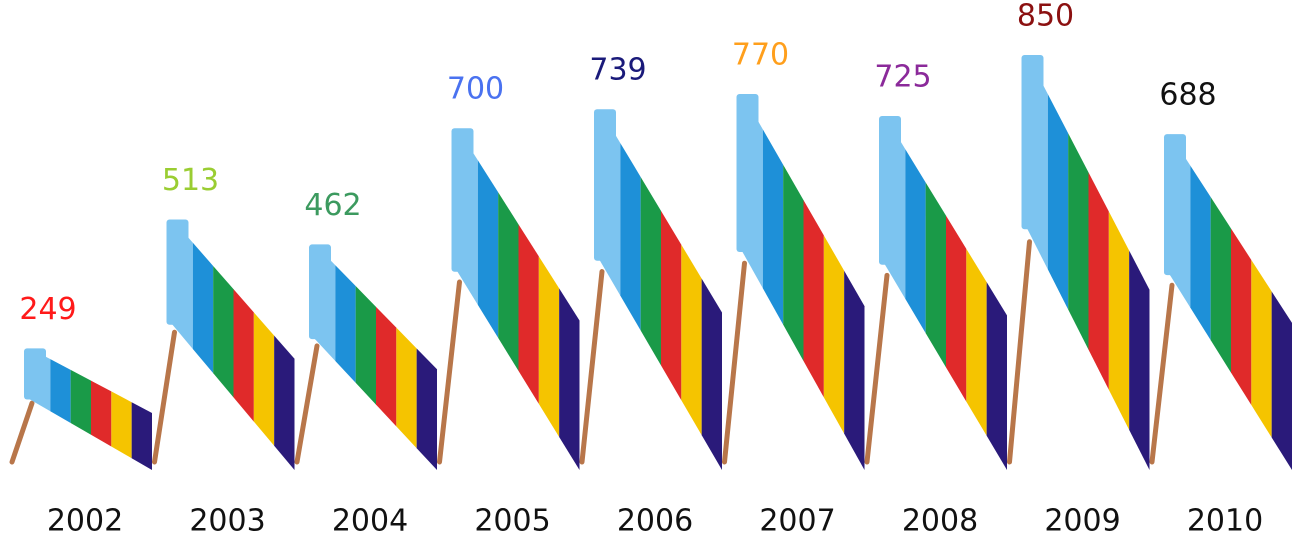 The image size is (1306, 548). What do you see at coordinates (332, 205) in the screenshot?
I see `value-label: 462` at bounding box center [332, 205].